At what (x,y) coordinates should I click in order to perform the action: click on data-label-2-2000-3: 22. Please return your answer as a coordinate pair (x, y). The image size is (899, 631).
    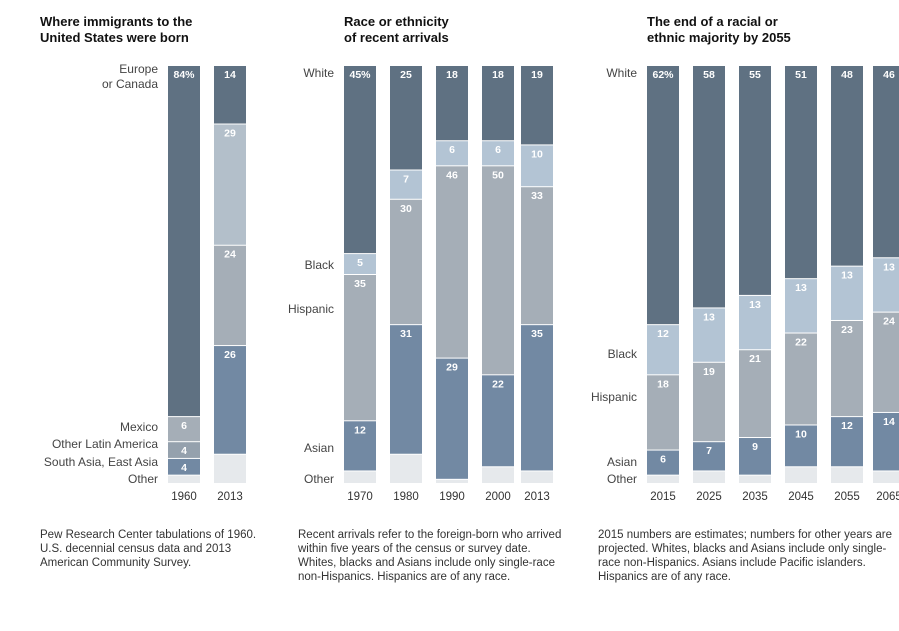
    Looking at the image, I should click on (498, 384).